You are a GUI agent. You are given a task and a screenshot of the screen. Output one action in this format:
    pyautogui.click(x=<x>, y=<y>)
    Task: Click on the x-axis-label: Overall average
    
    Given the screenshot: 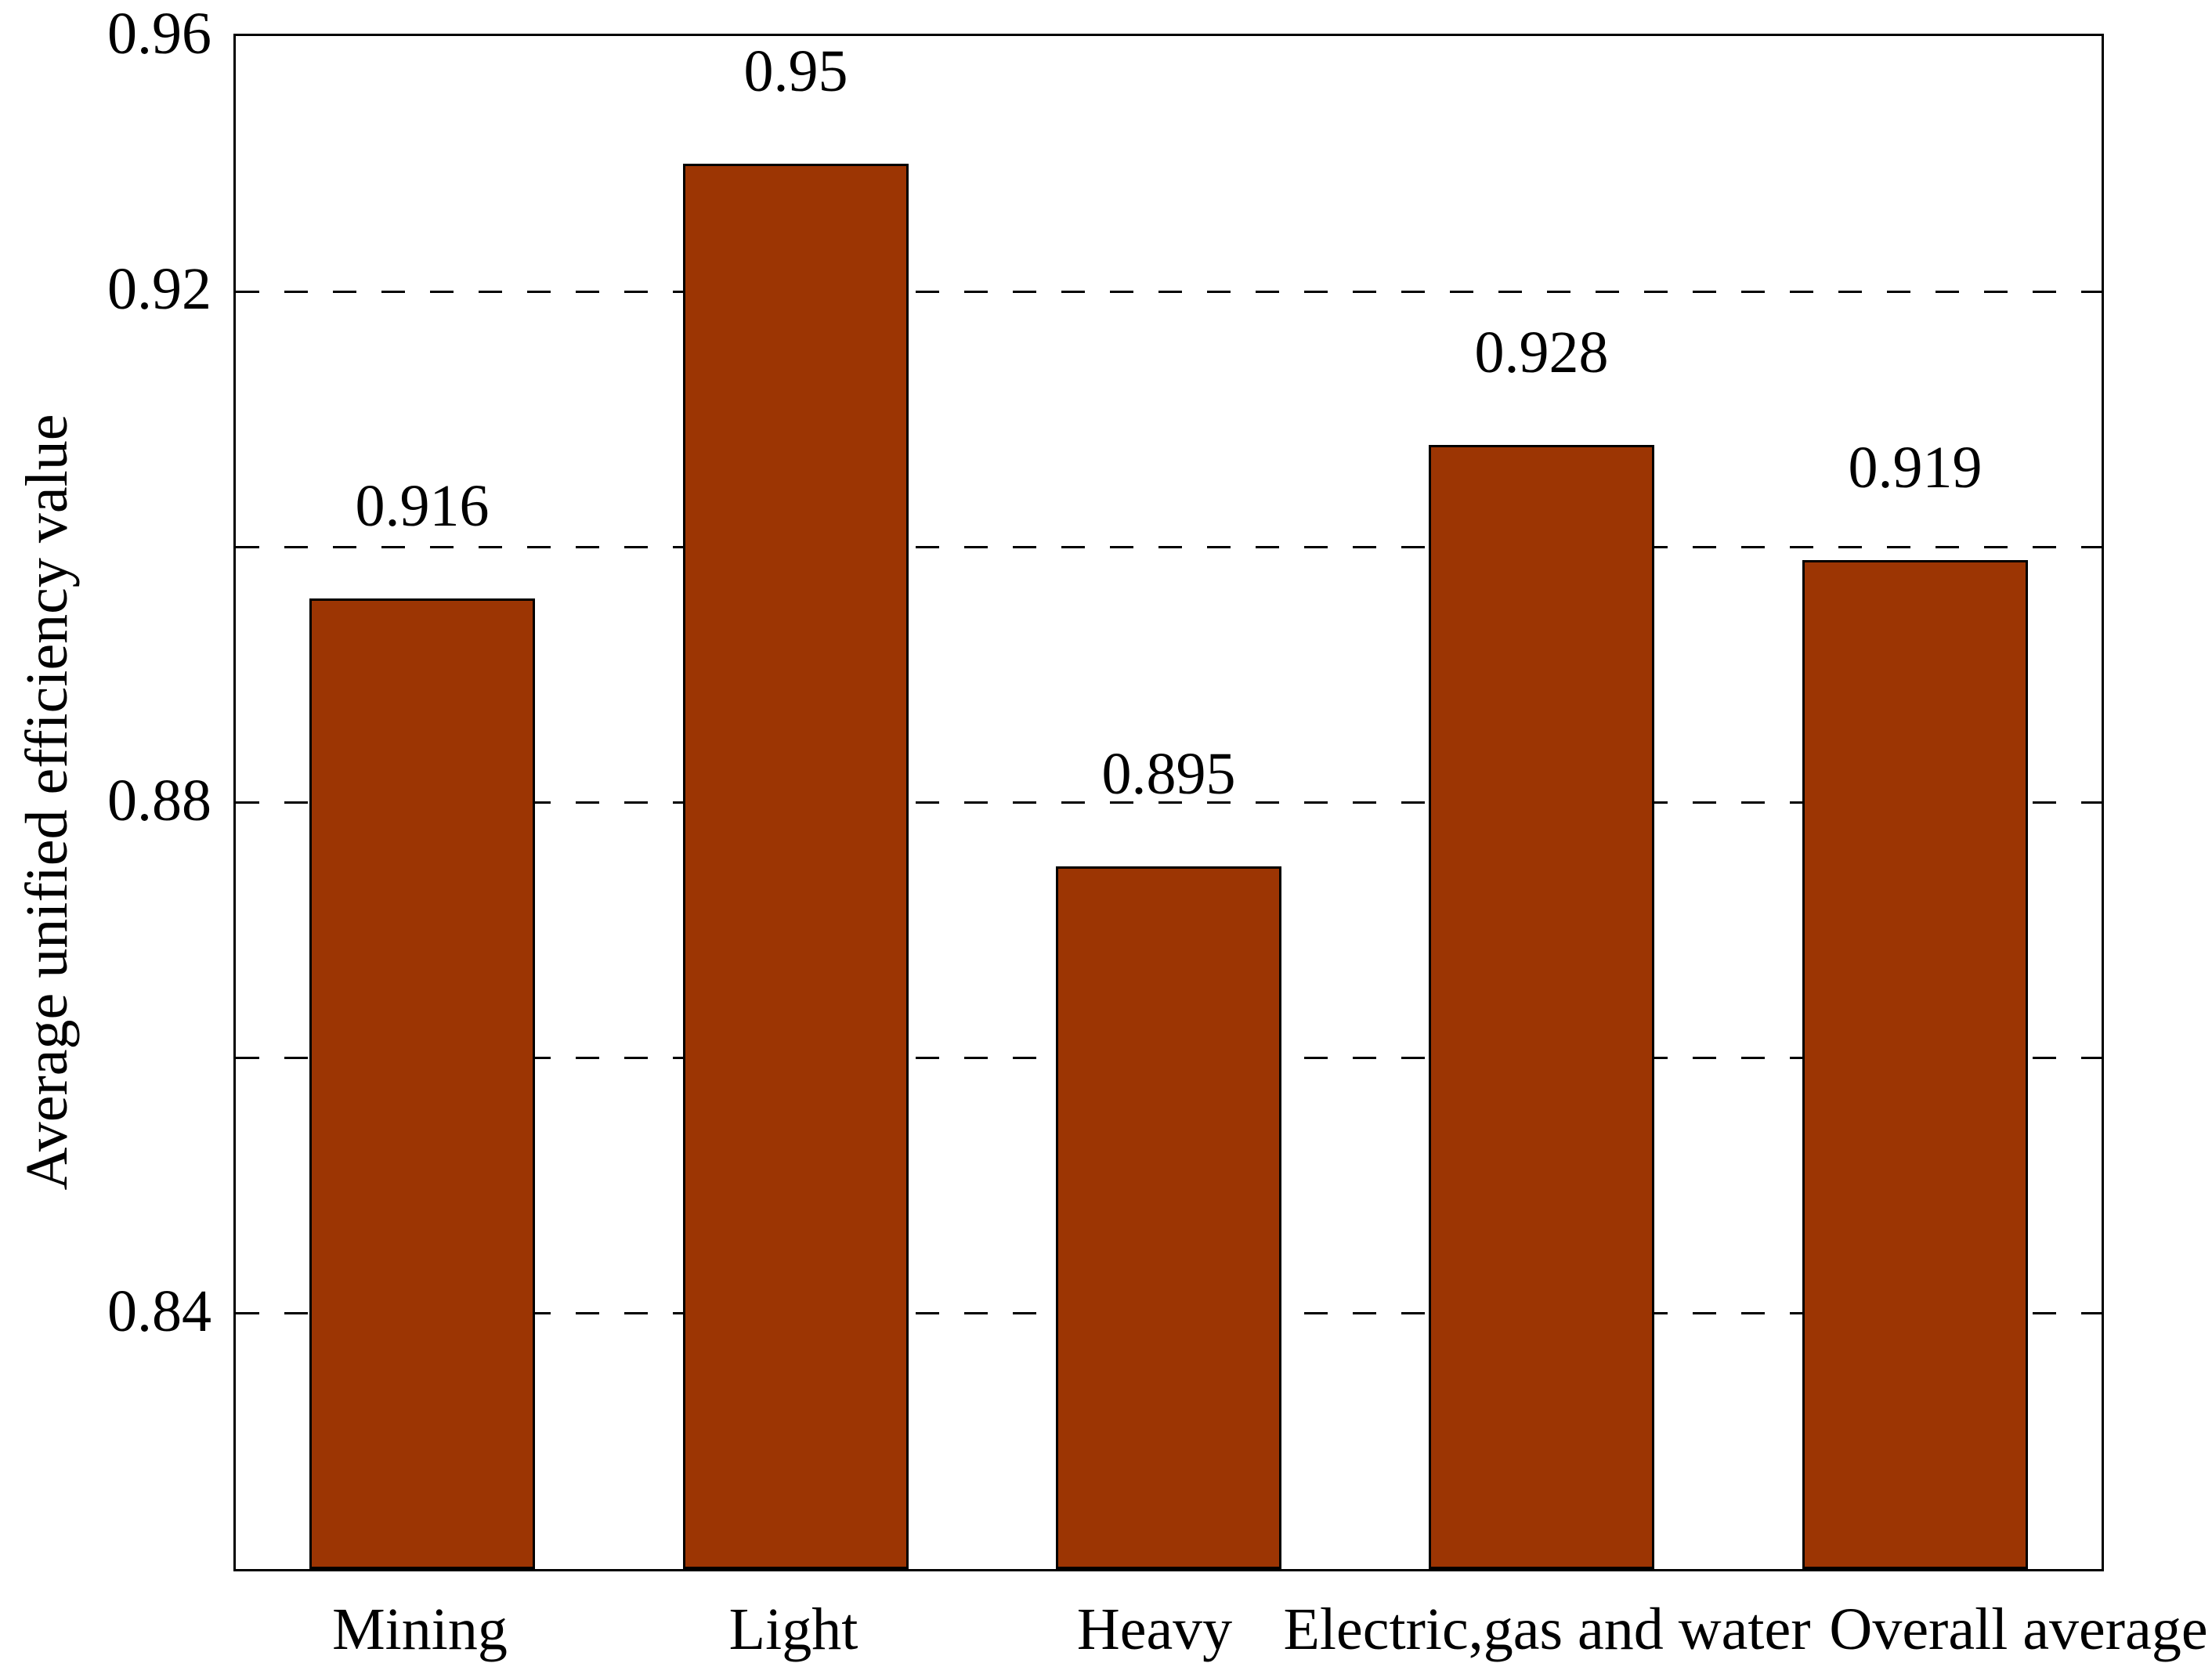 What is the action you would take?
    pyautogui.click(x=2018, y=1629)
    